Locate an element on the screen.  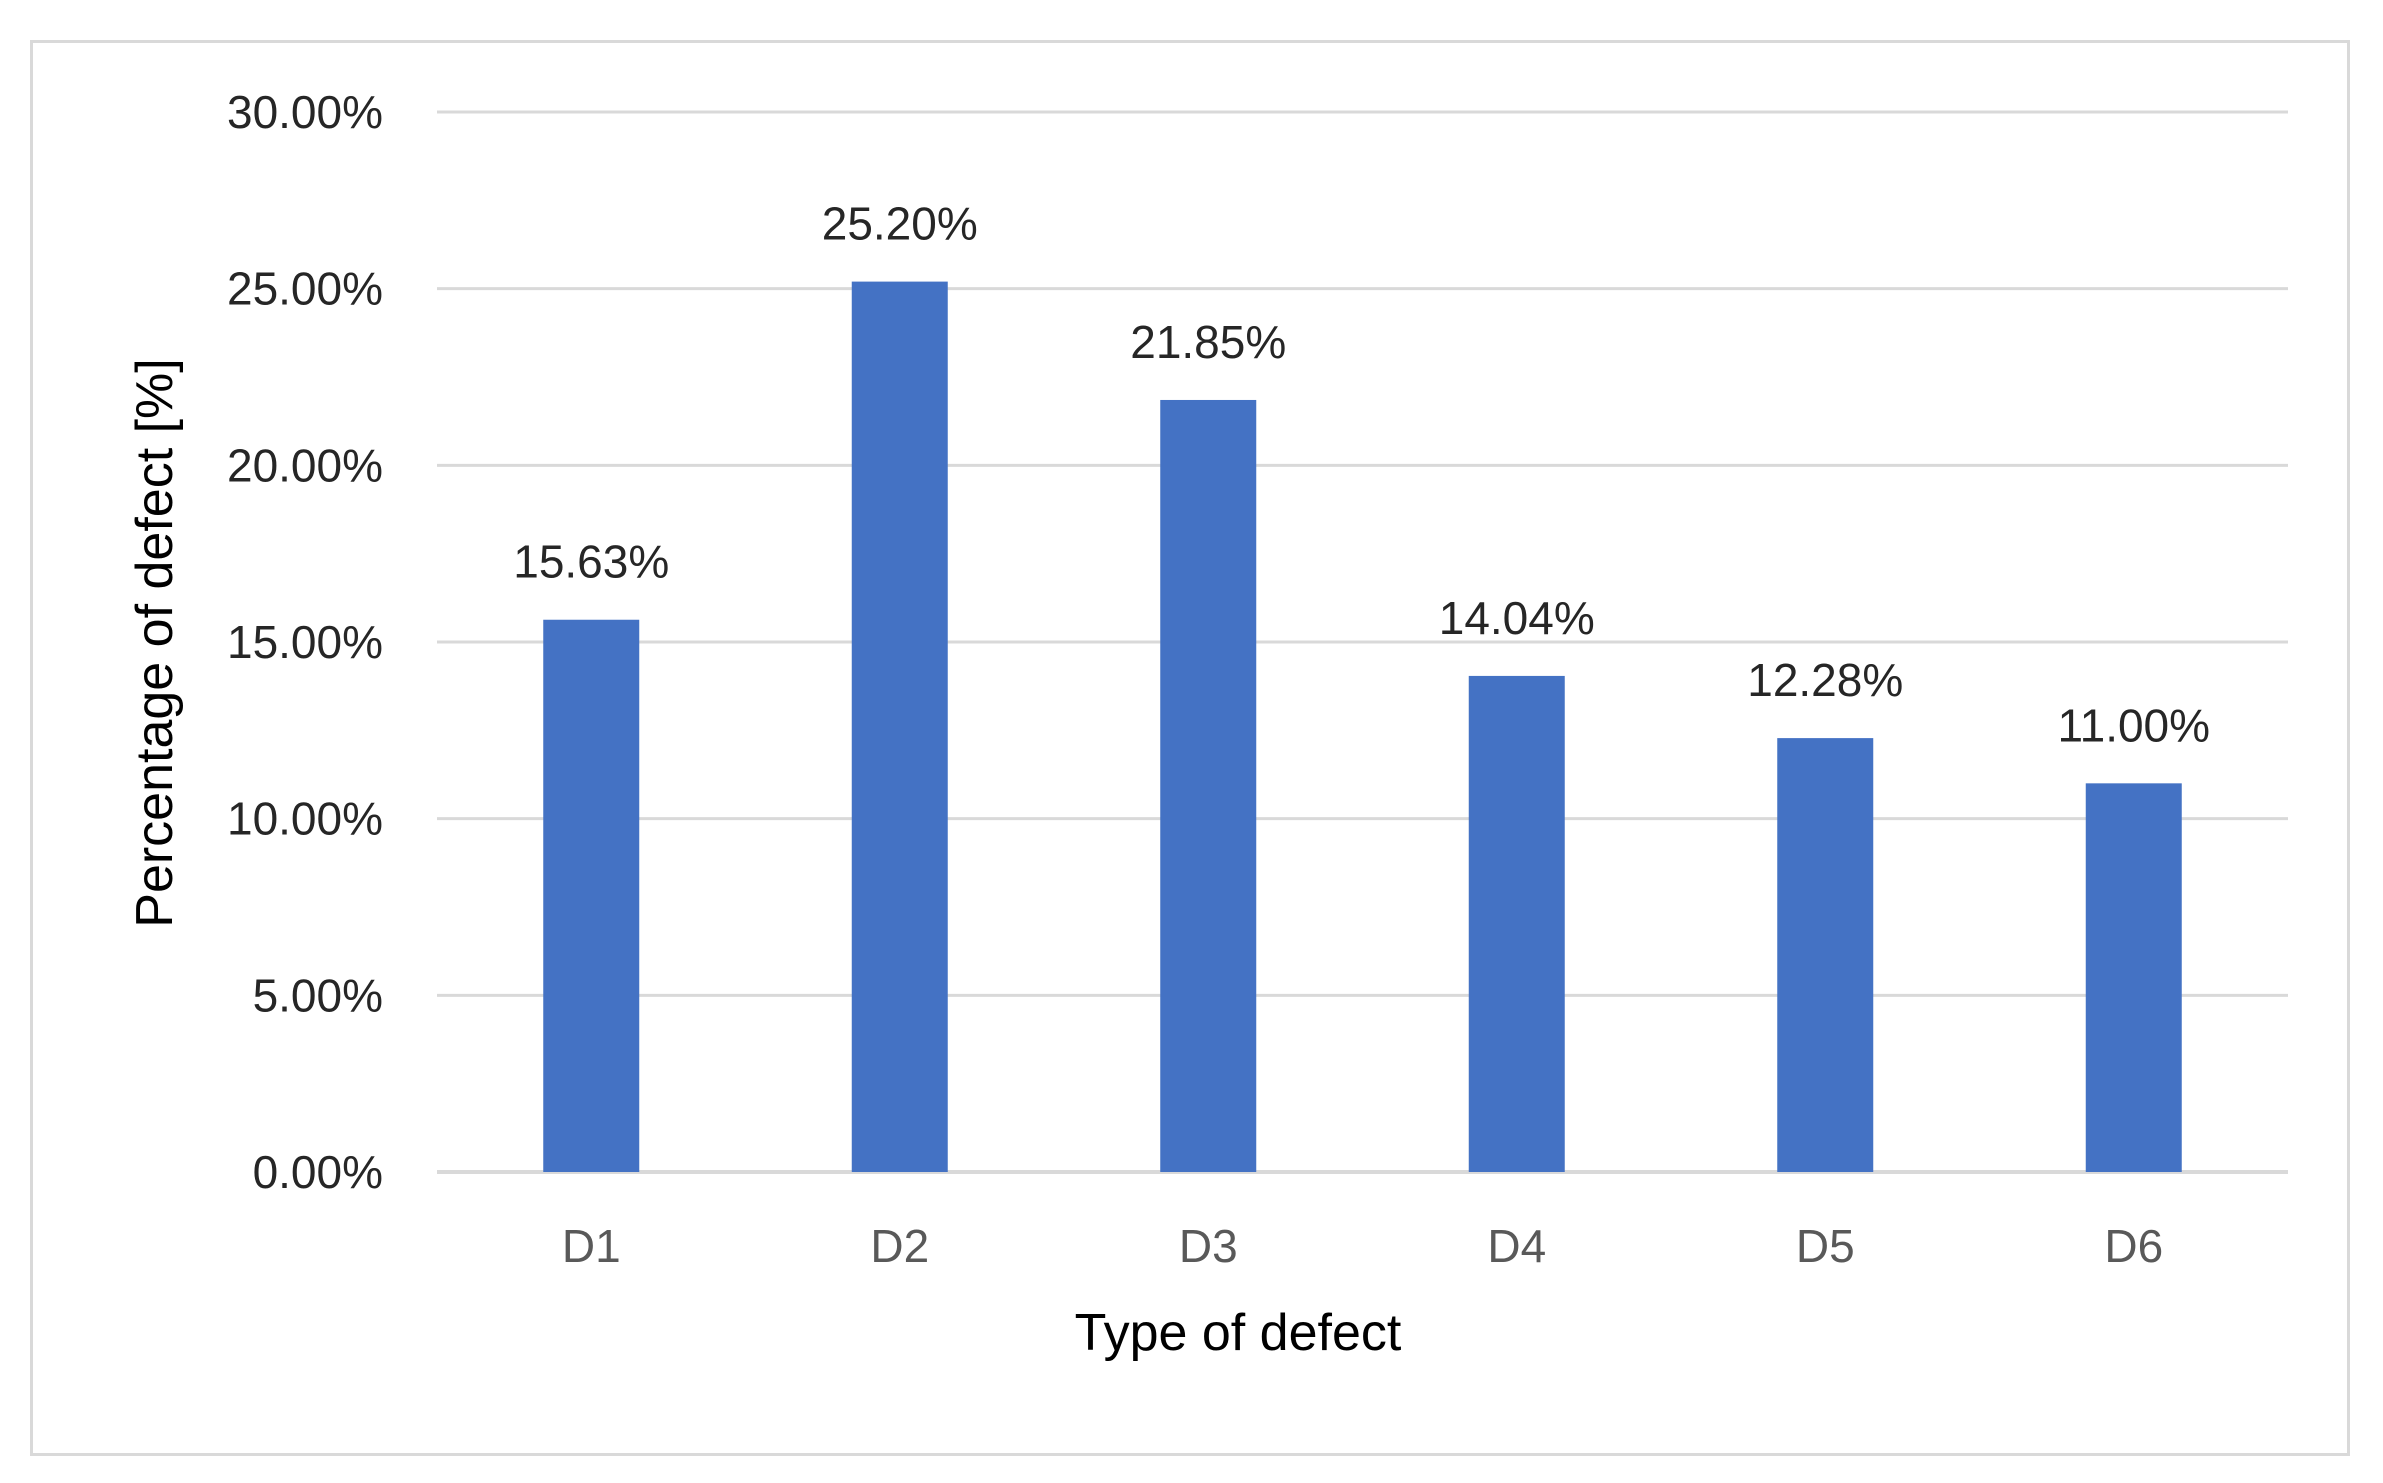
data-label-d2: 25.20% is located at coordinates (900, 224).